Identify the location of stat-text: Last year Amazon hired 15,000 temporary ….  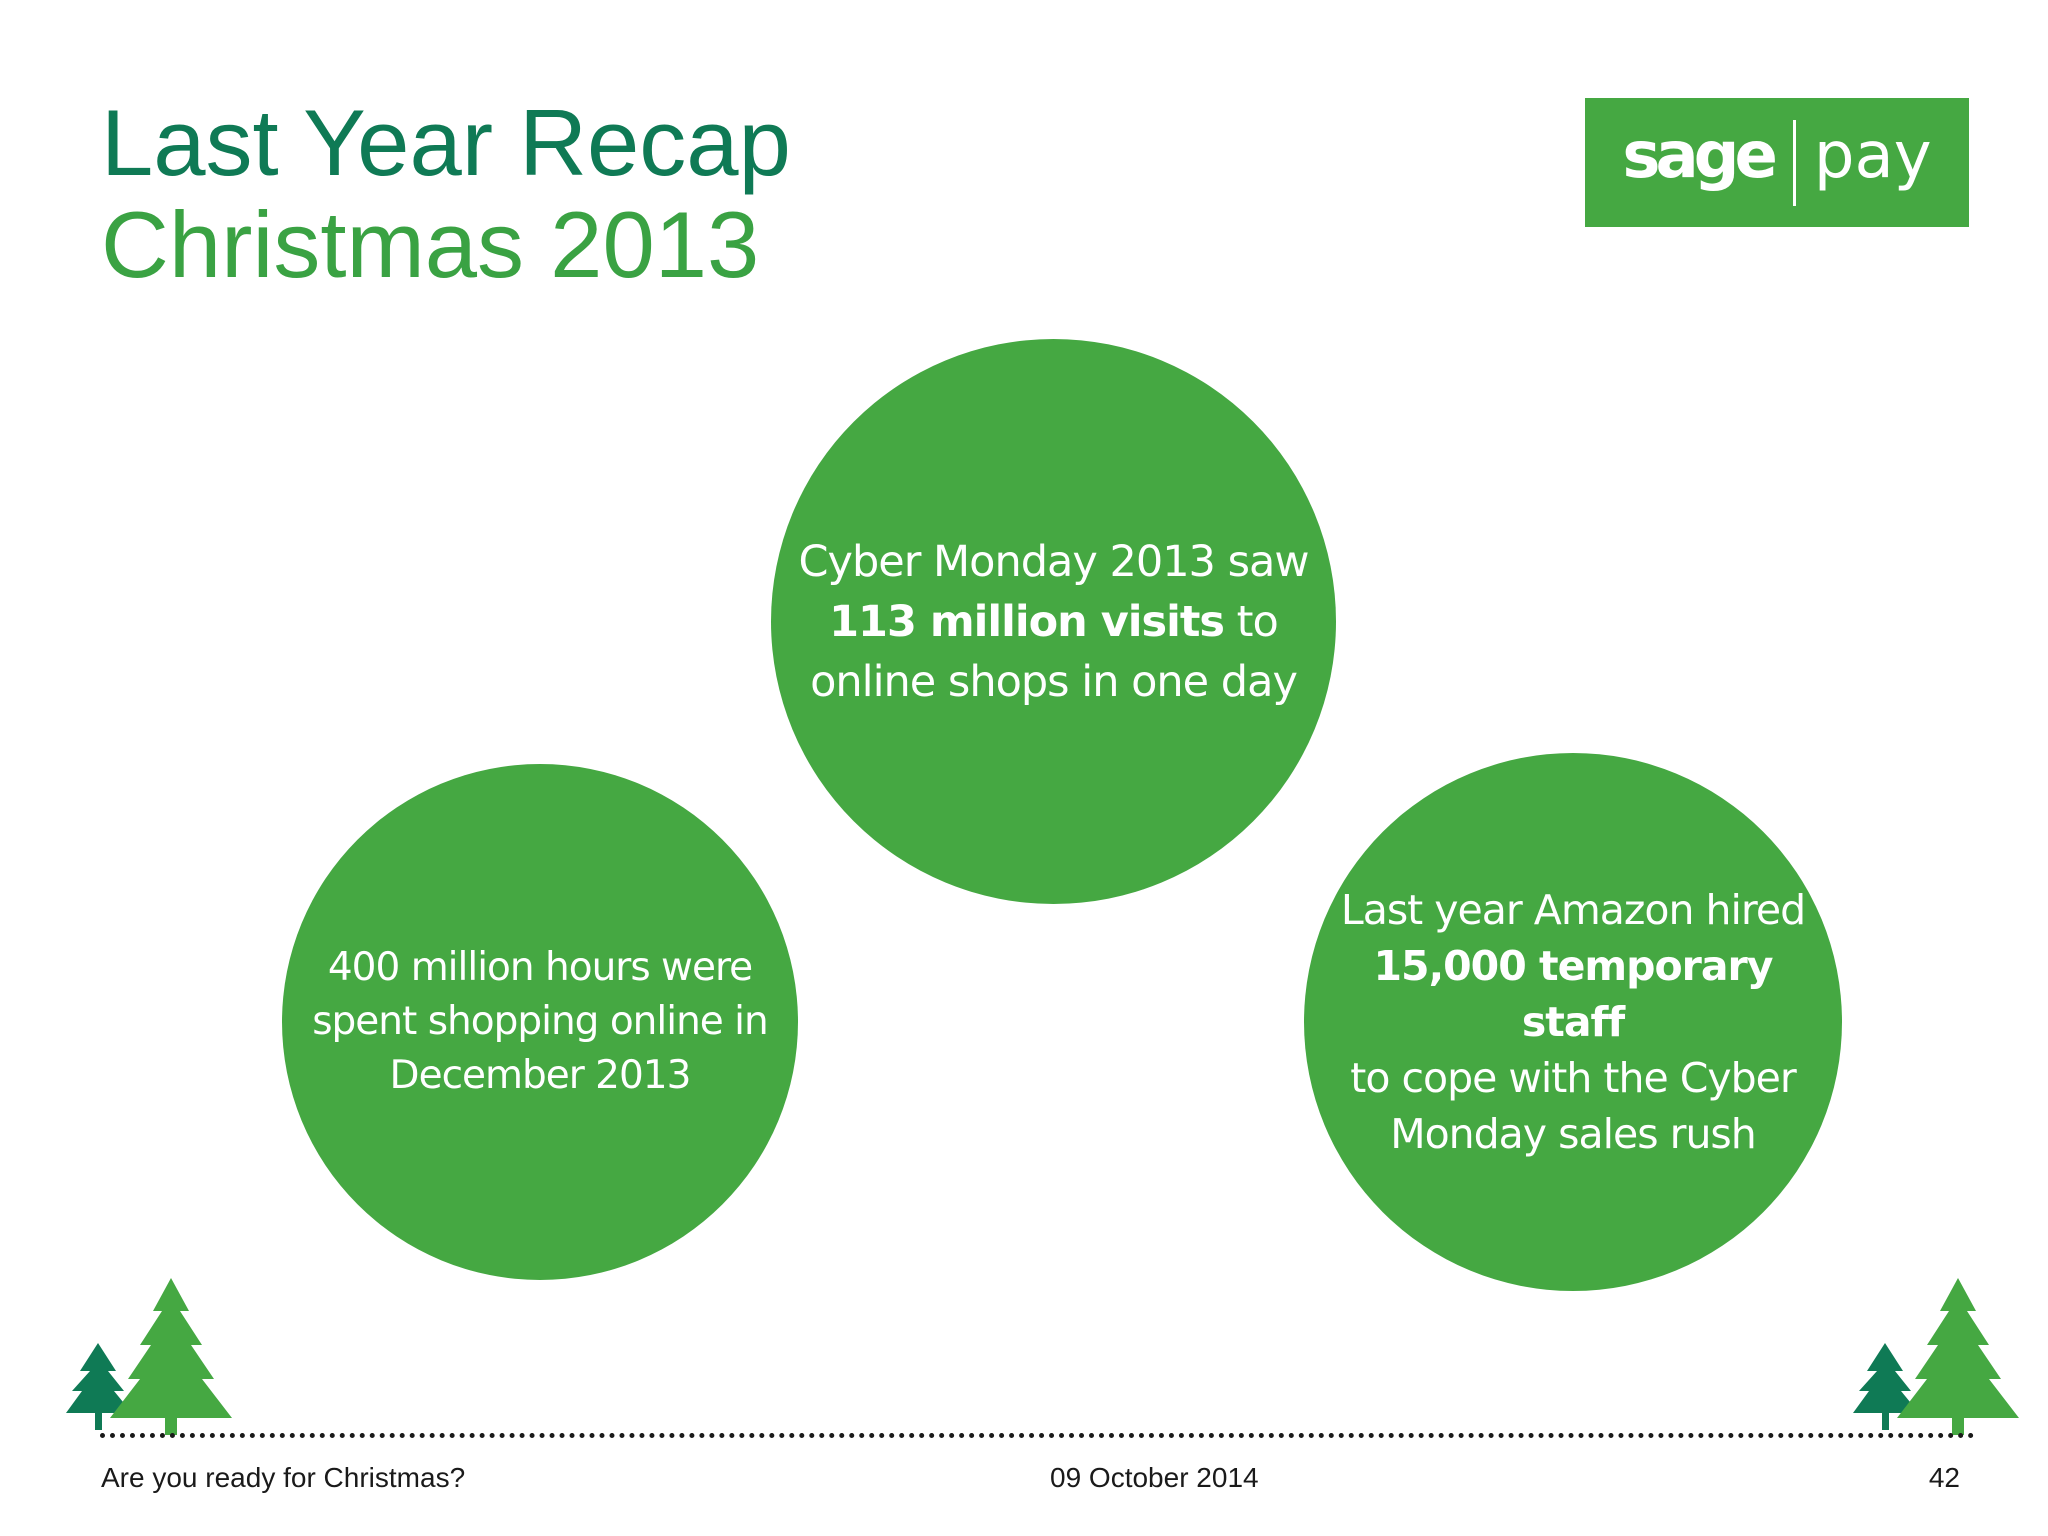
(1573, 1022).